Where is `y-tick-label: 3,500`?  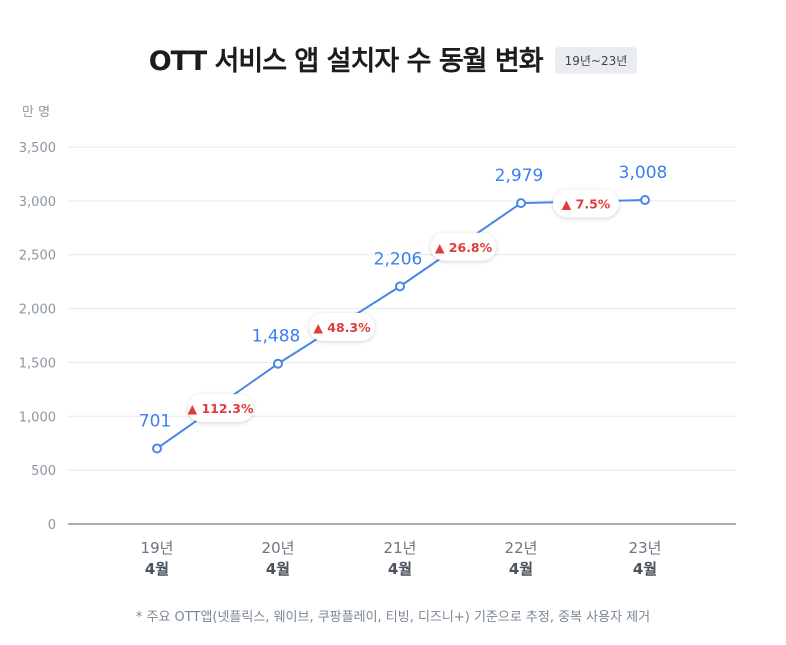 y-tick-label: 3,500 is located at coordinates (37, 148).